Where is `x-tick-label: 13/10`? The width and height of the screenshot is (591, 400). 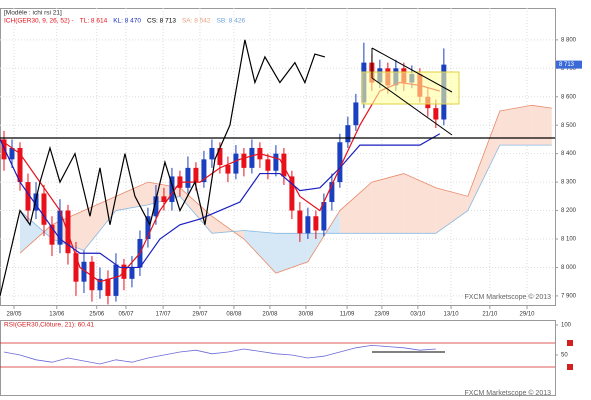 x-tick-label: 13/10 is located at coordinates (452, 315).